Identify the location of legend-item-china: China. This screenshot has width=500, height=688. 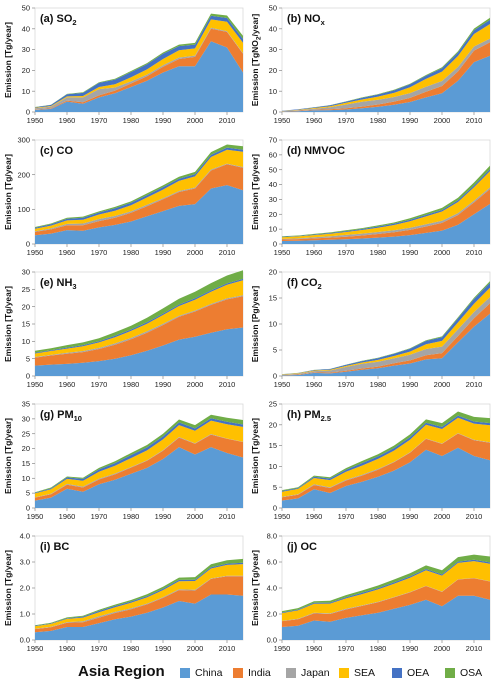
(201, 673).